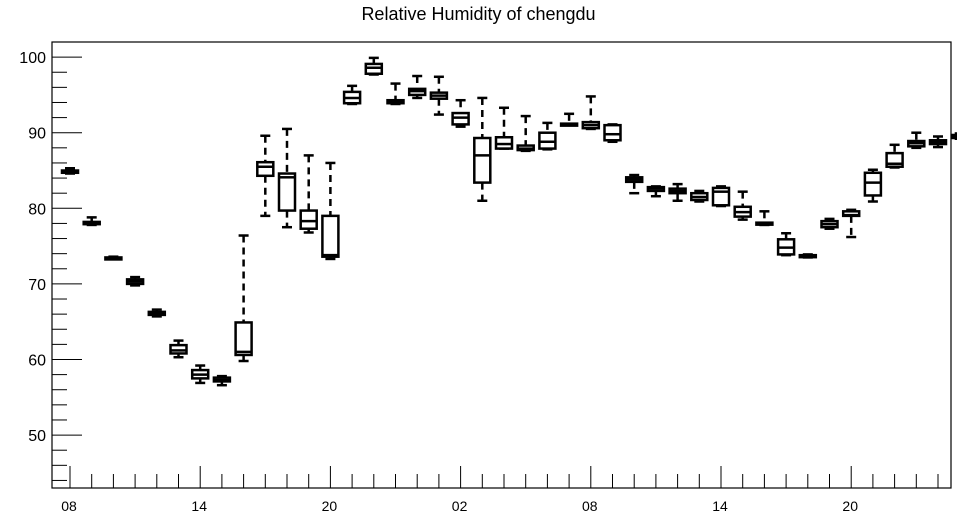 This screenshot has width=957, height=520. Describe the element at coordinates (478, 14) in the screenshot. I see `chart-title: Relative Humidity of chengdu` at that location.